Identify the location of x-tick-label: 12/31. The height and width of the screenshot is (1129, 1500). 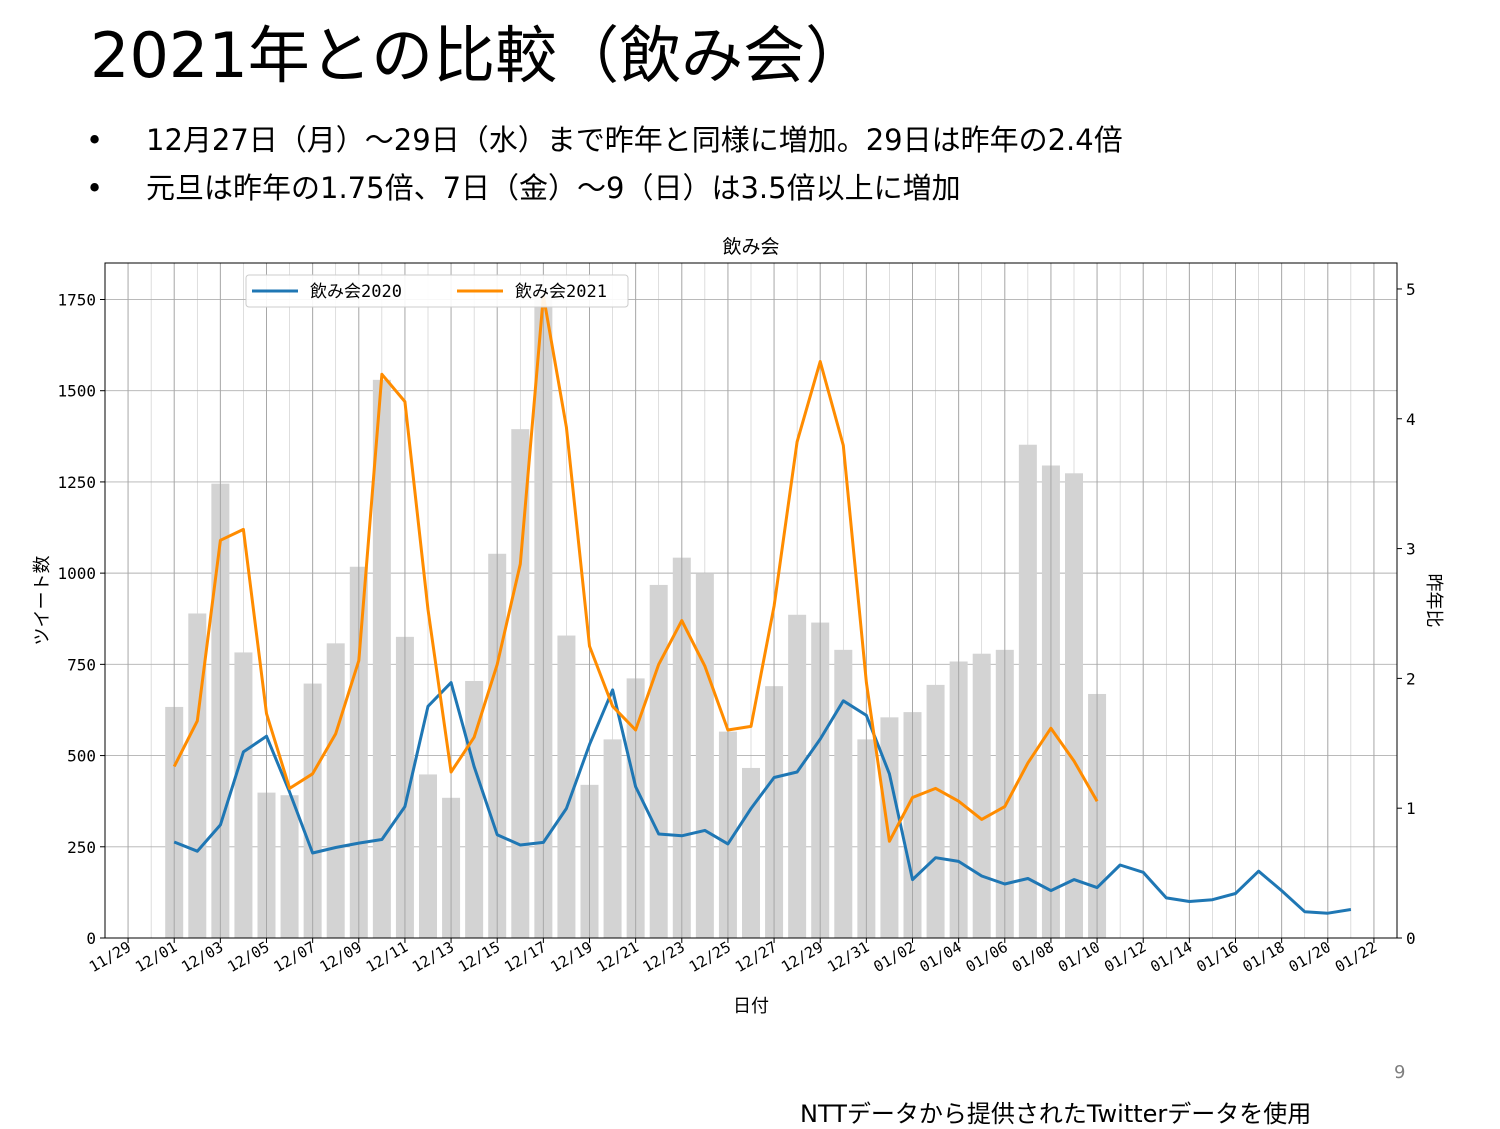
(848, 957).